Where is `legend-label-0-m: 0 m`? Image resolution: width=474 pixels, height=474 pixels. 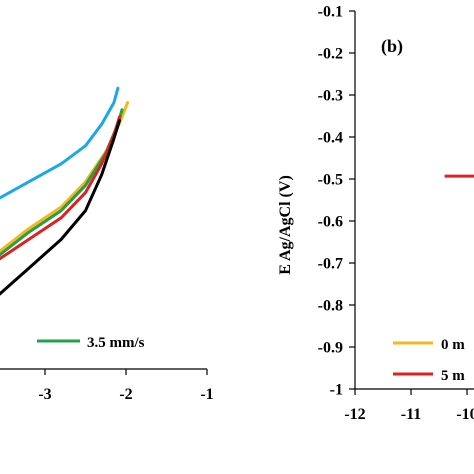
legend-label-0-m: 0 m is located at coordinates (453, 345).